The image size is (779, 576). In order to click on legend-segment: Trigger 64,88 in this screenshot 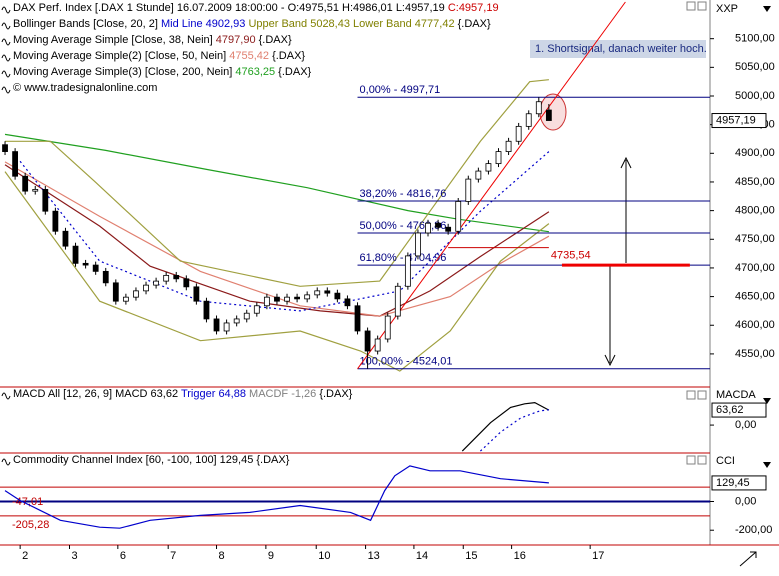, I will do `click(212, 394)`.